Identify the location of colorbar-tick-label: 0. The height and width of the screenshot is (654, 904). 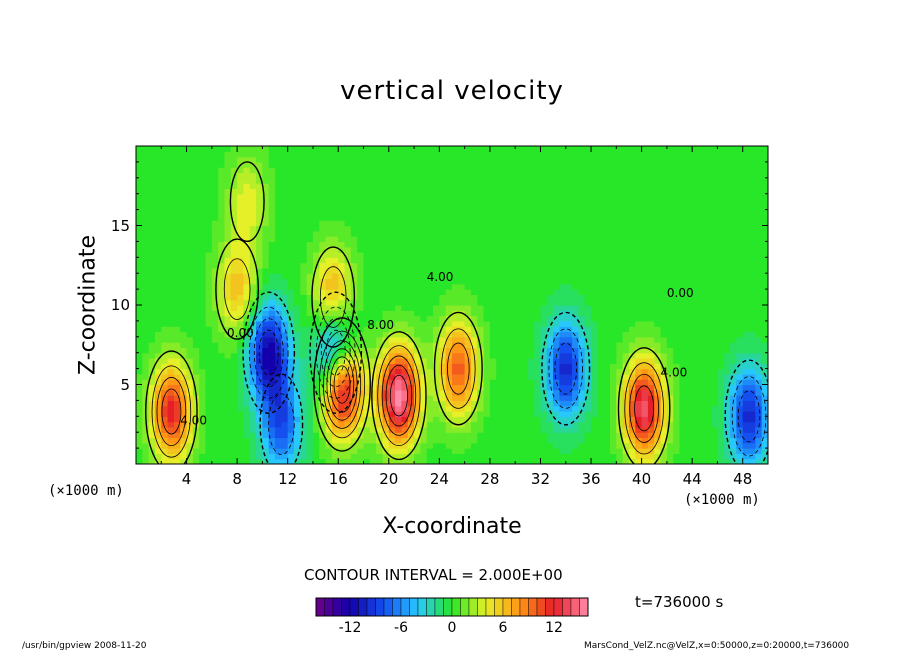
(452, 628).